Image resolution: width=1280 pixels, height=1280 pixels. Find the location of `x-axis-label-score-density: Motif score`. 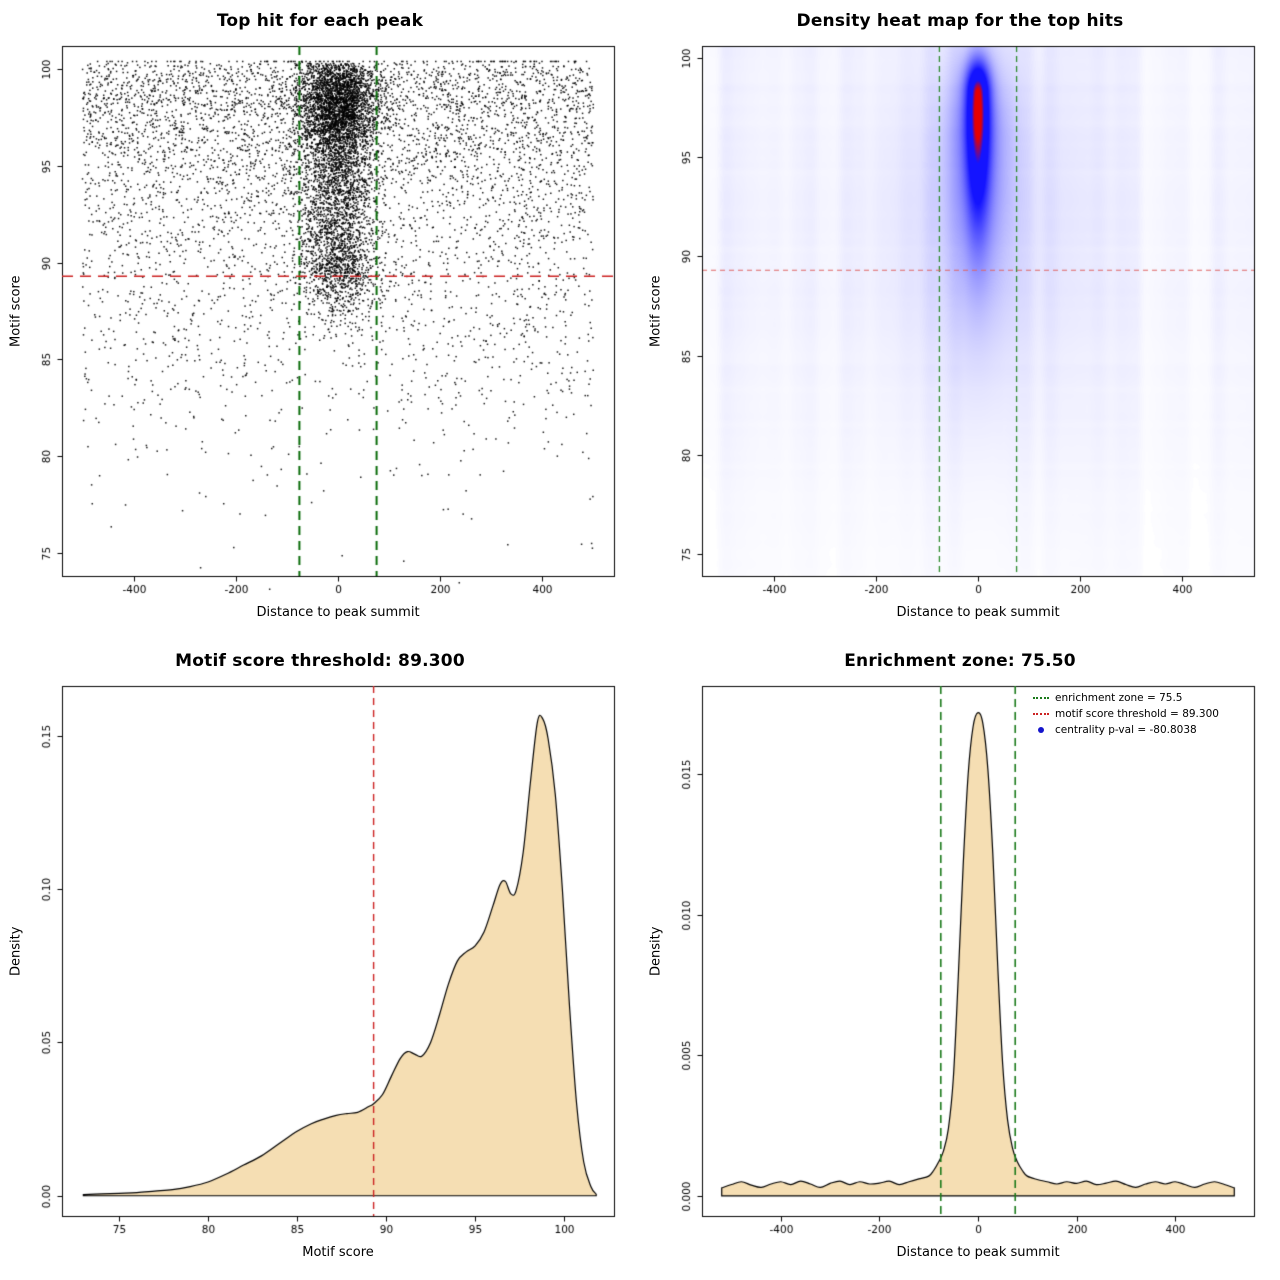

x-axis-label-score-density: Motif score is located at coordinates (338, 1252).